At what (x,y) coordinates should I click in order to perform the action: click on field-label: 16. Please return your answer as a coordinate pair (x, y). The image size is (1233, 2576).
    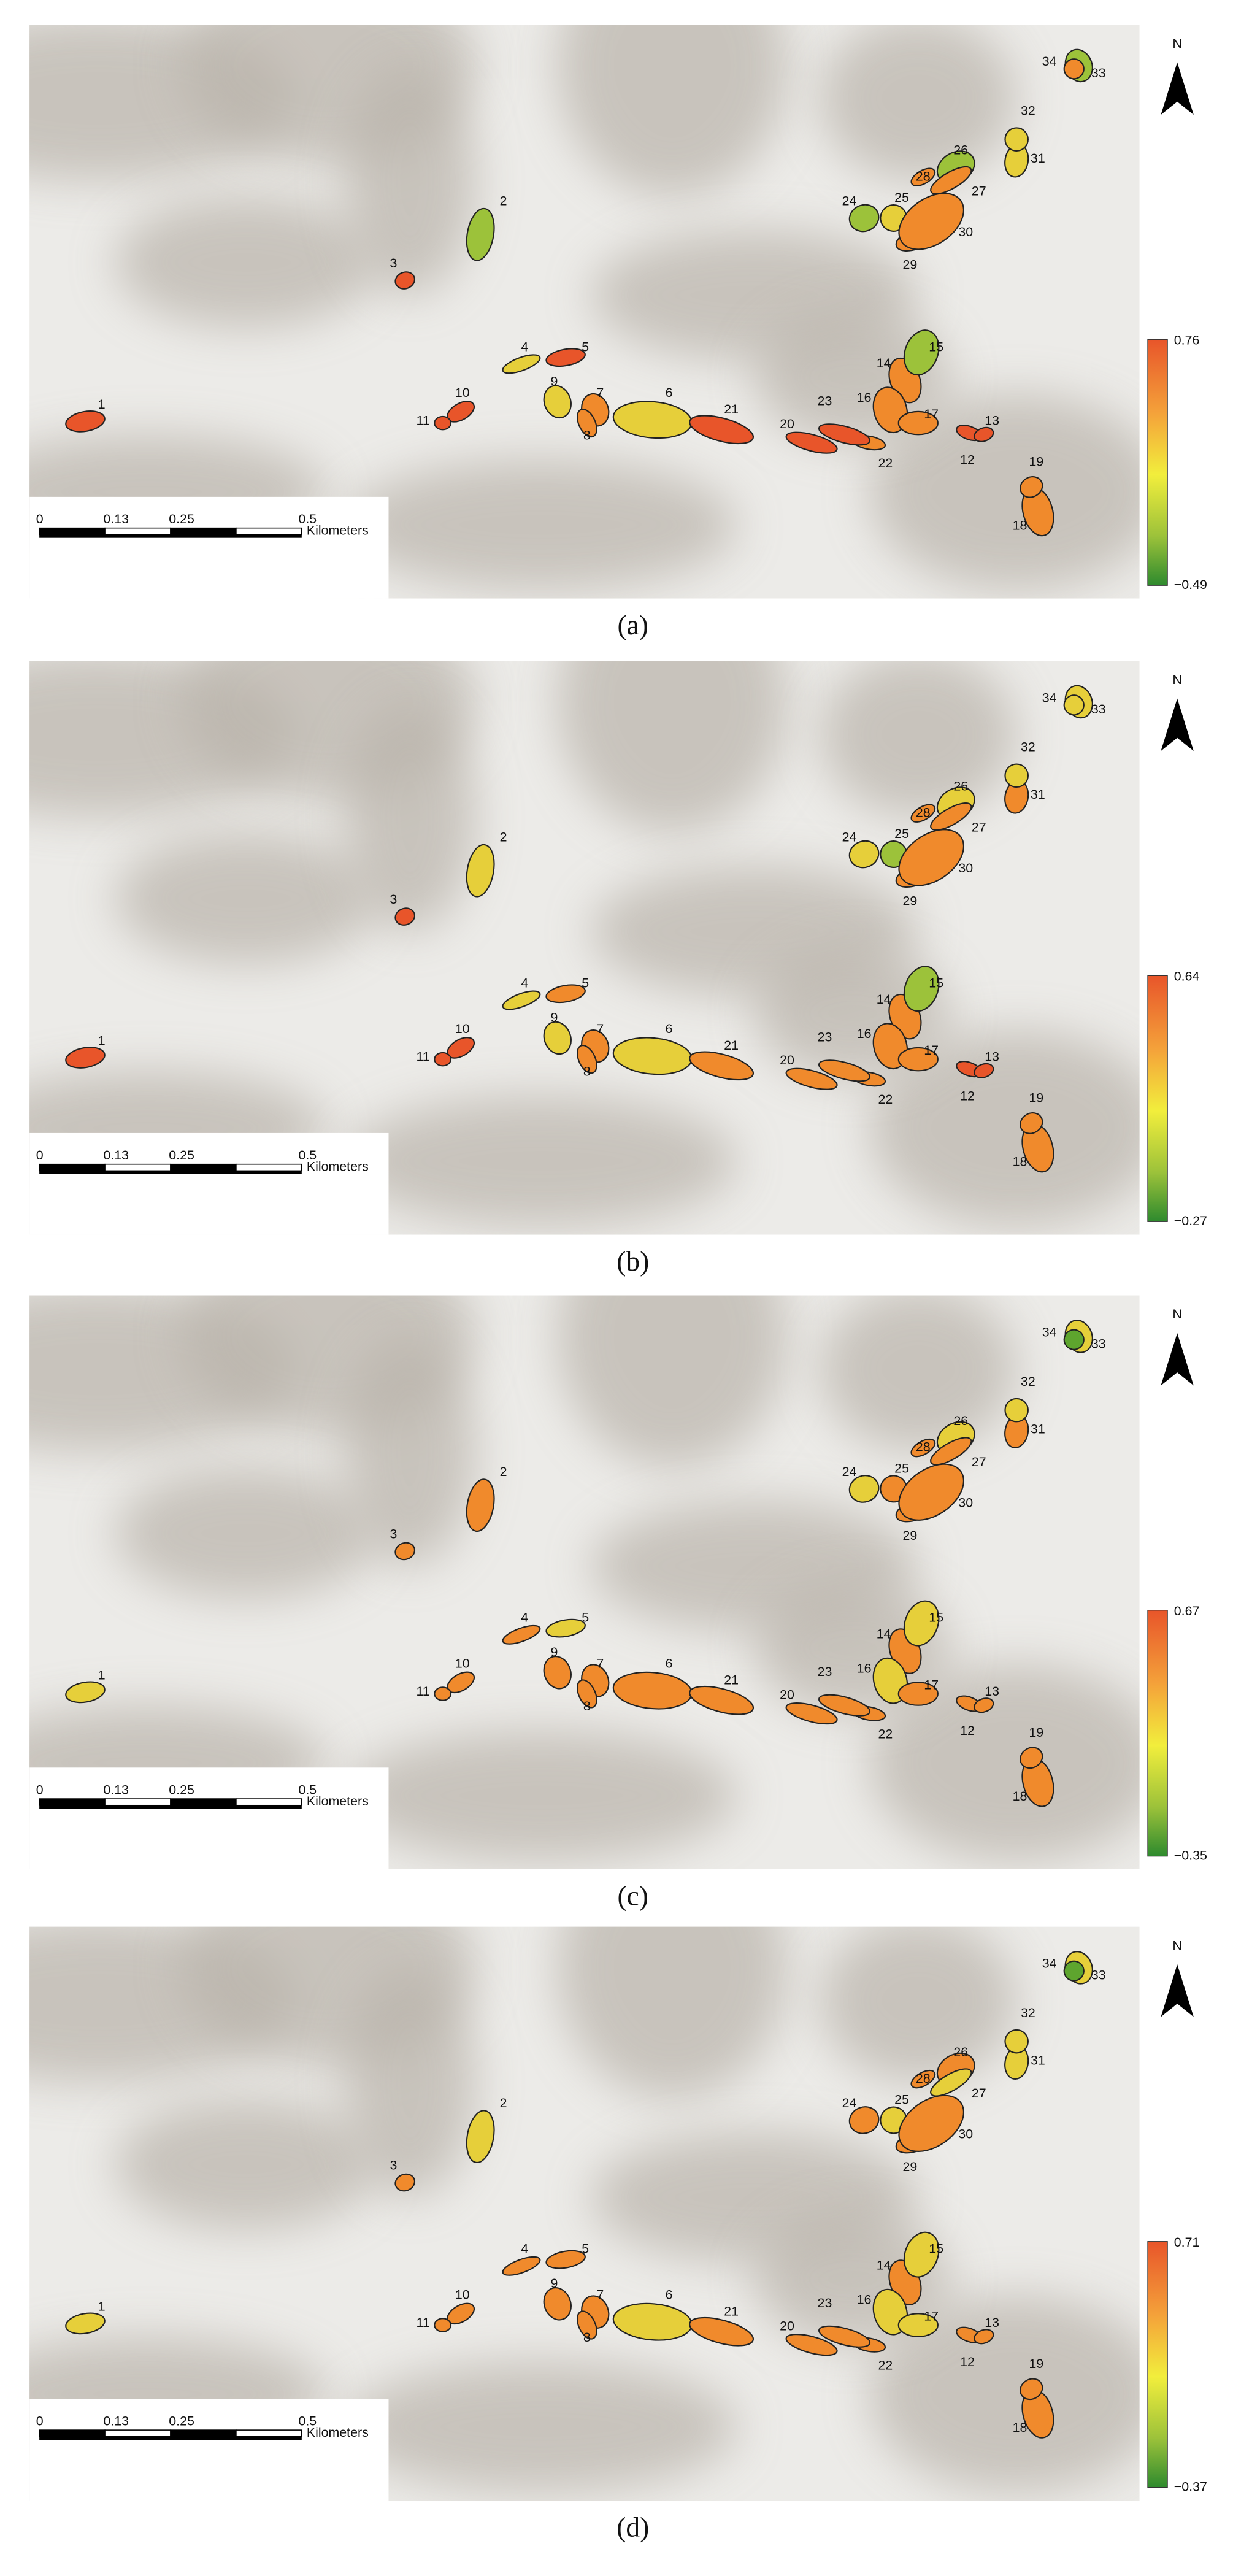
    Looking at the image, I should click on (864, 1669).